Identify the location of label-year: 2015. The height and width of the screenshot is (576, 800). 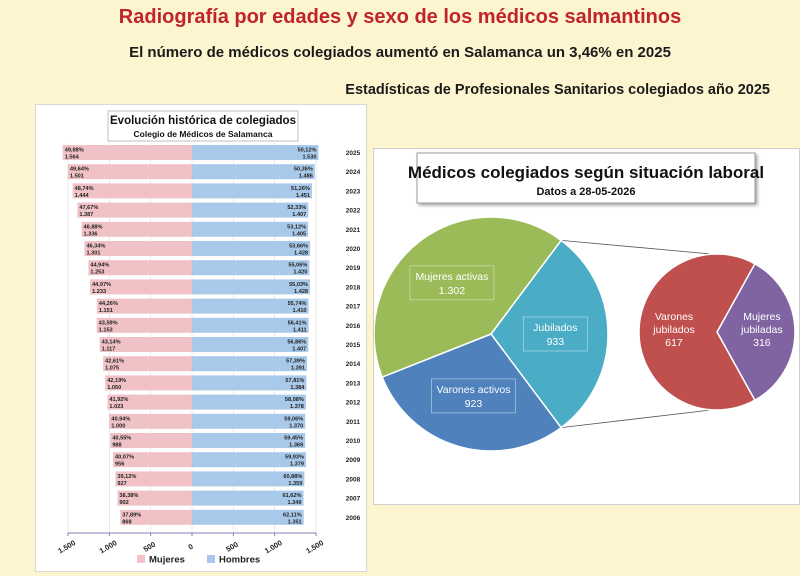
(353, 345).